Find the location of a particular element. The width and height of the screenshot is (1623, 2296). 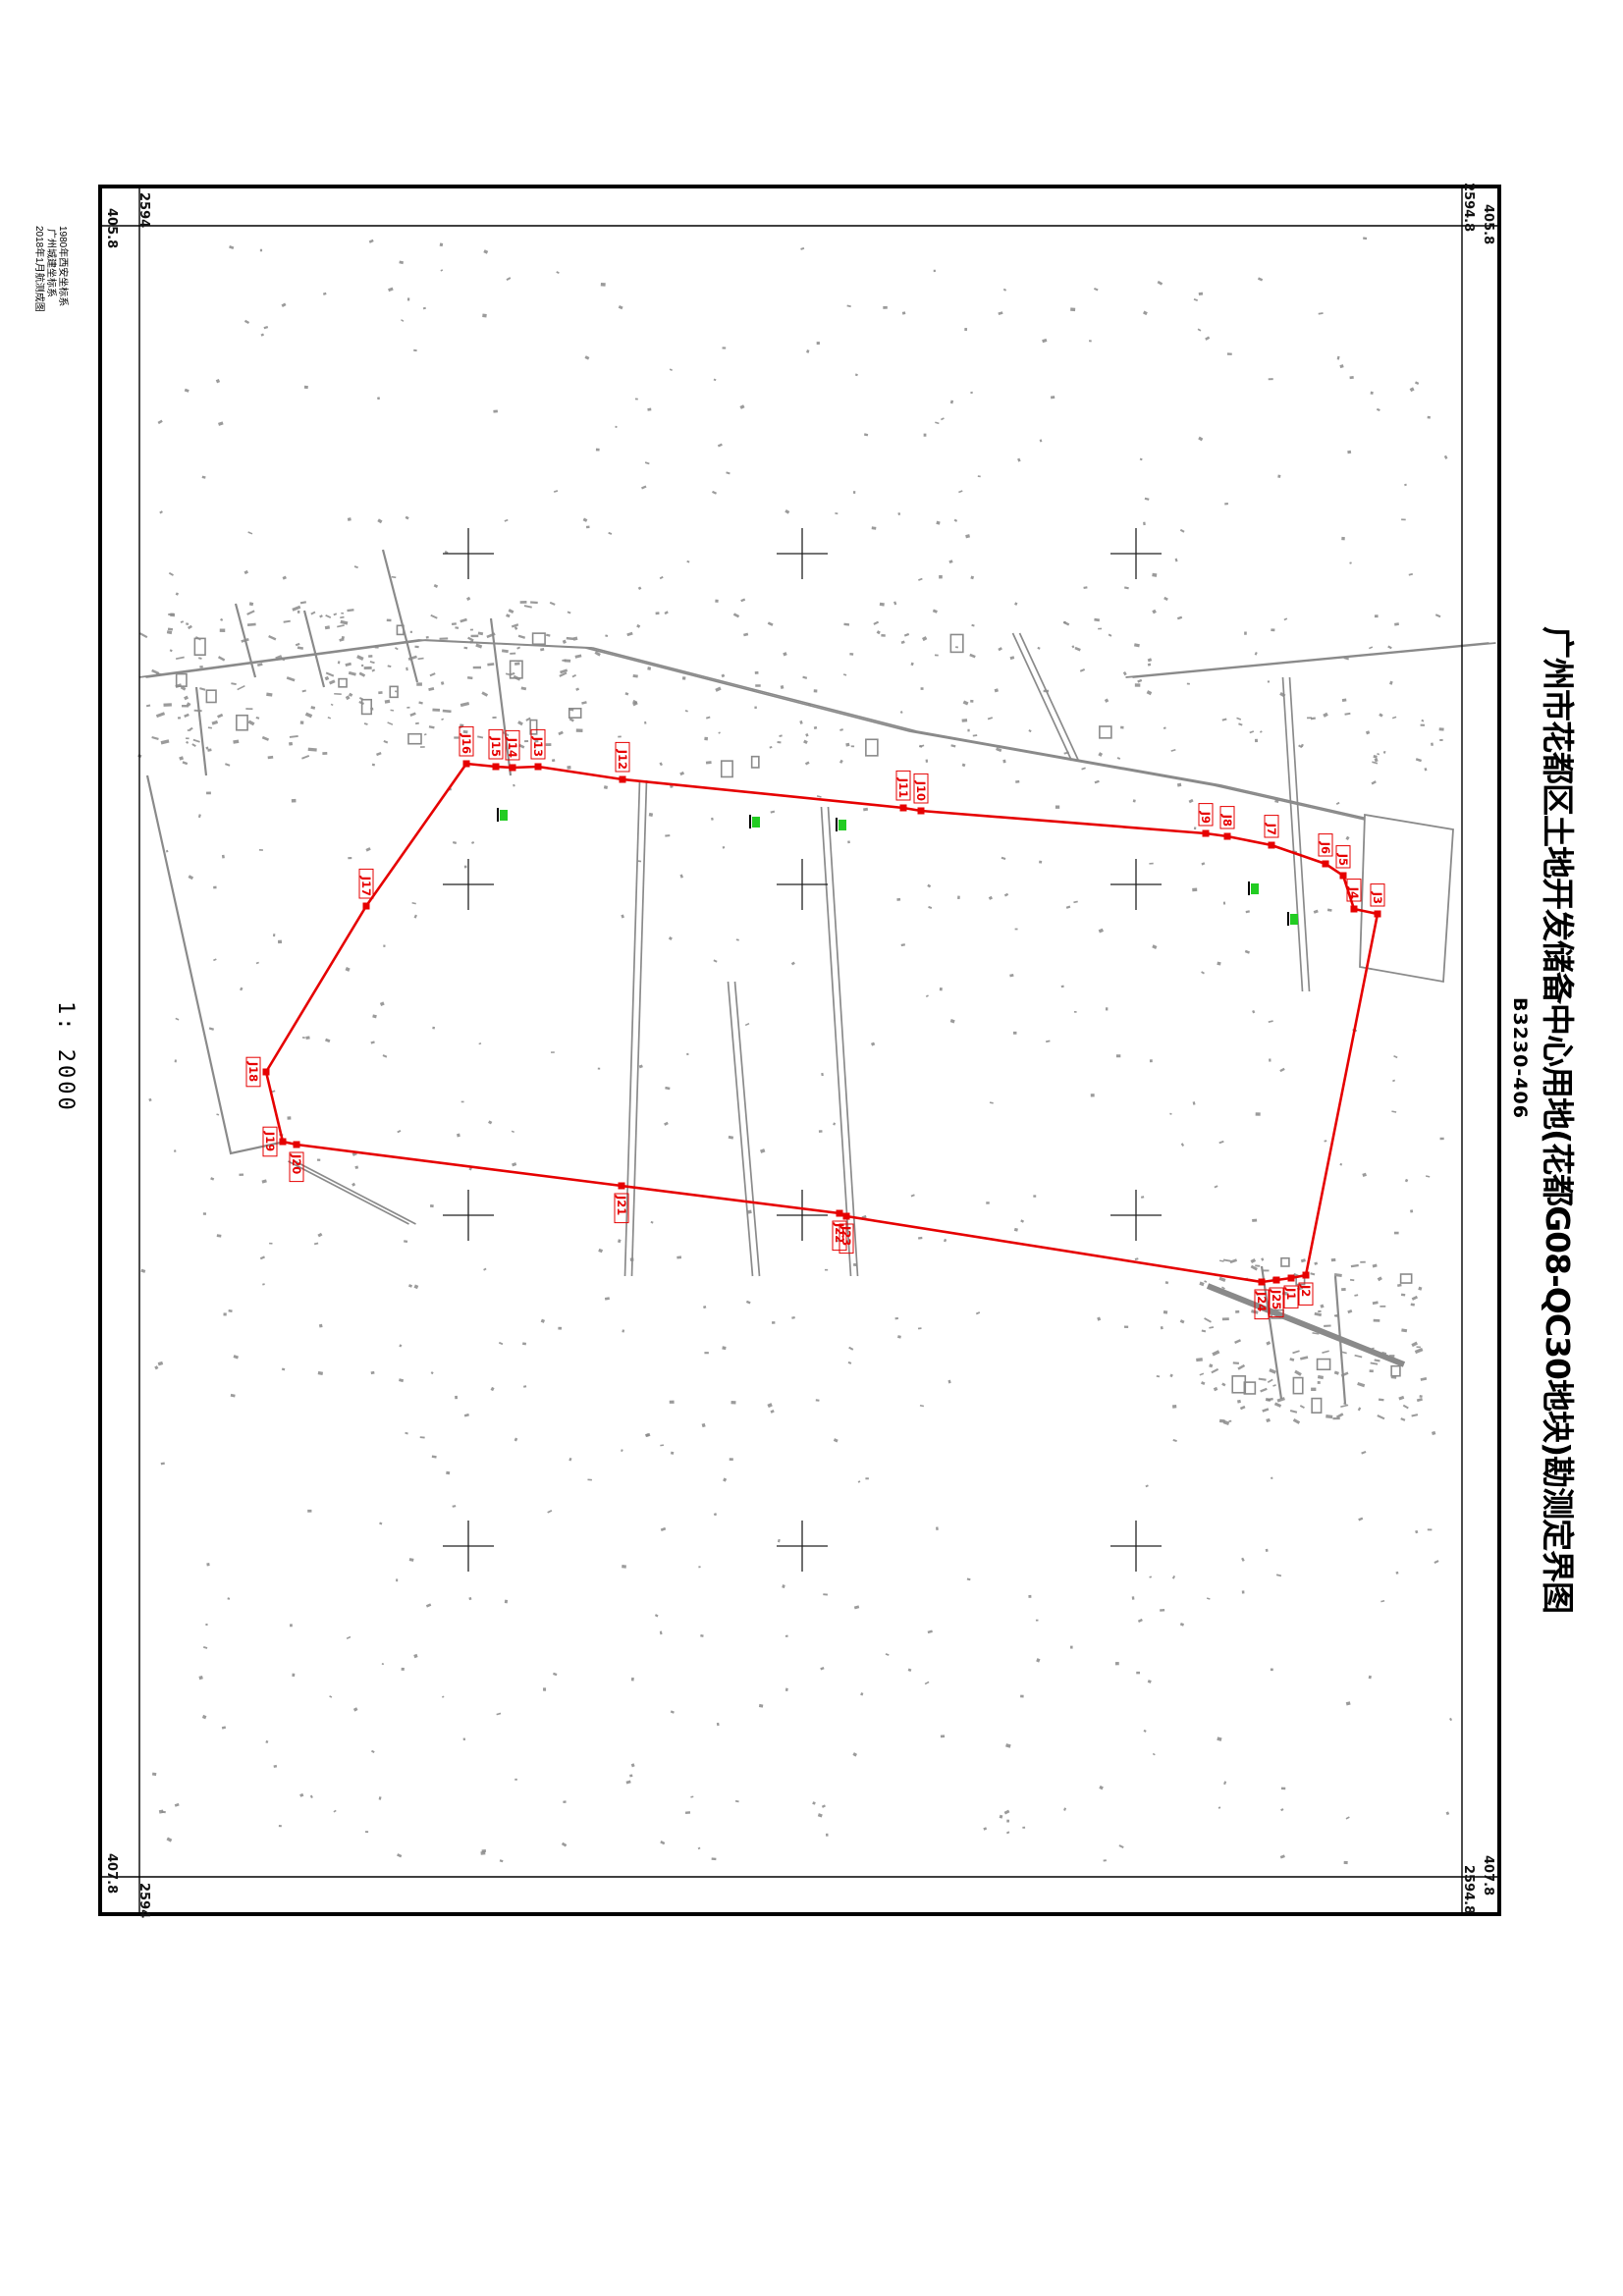

boundary-point-marker is located at coordinates (839, 1213).